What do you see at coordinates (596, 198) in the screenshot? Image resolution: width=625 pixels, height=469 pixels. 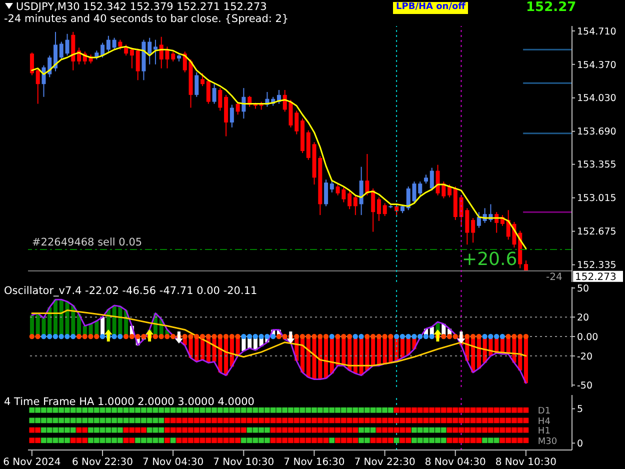 I see `y-tick-label: 153.015` at bounding box center [596, 198].